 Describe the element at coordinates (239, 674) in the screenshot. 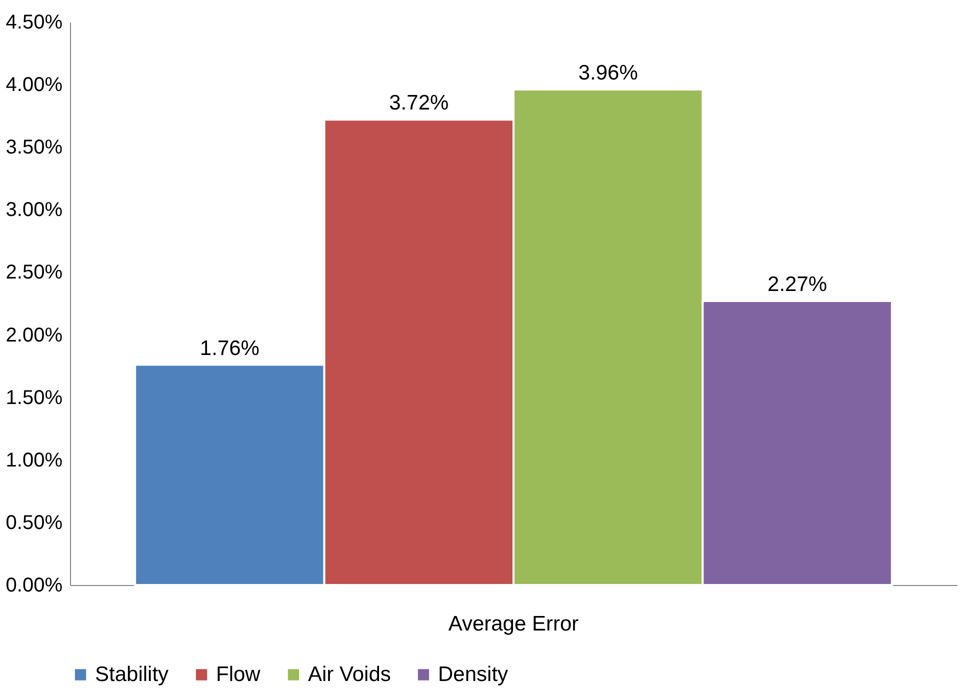

I see `legend-label: Flow` at that location.